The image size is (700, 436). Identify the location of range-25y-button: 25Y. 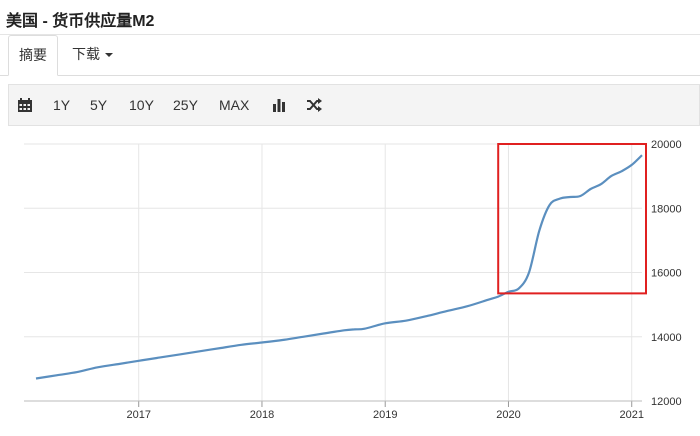
(185, 105).